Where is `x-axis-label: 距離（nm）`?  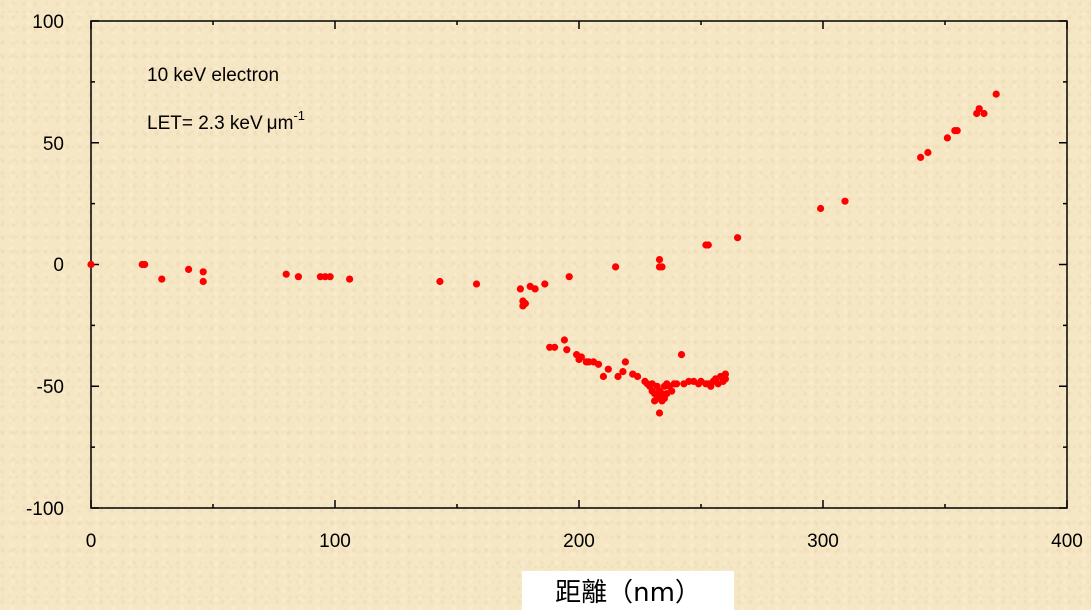 x-axis-label: 距離（nm） is located at coordinates (628, 590).